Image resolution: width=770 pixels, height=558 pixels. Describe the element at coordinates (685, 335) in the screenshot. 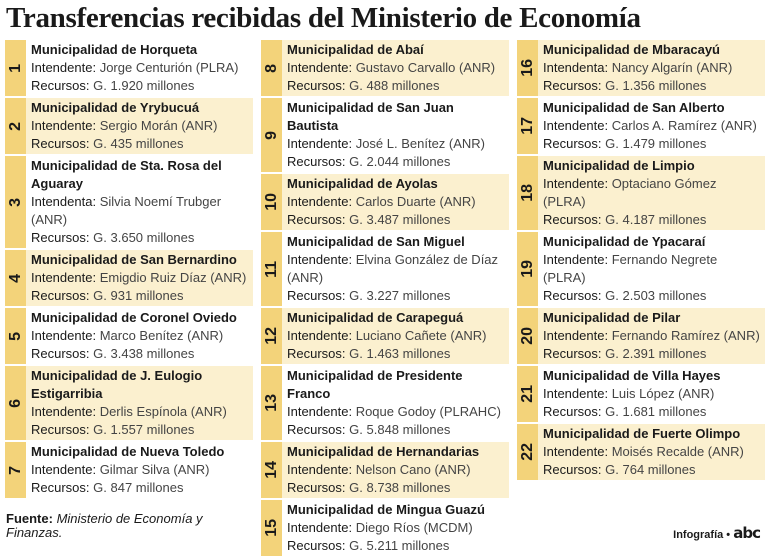

I see `mayor-name: Fernando Ramírez (ANR)` at that location.